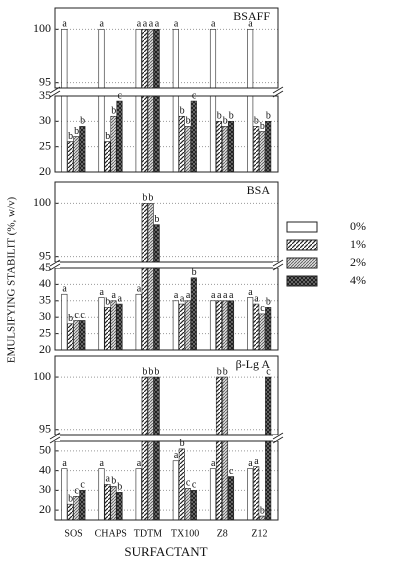  What do you see at coordinates (165, 551) in the screenshot?
I see `x-axis-label: SURFACTANT` at bounding box center [165, 551].